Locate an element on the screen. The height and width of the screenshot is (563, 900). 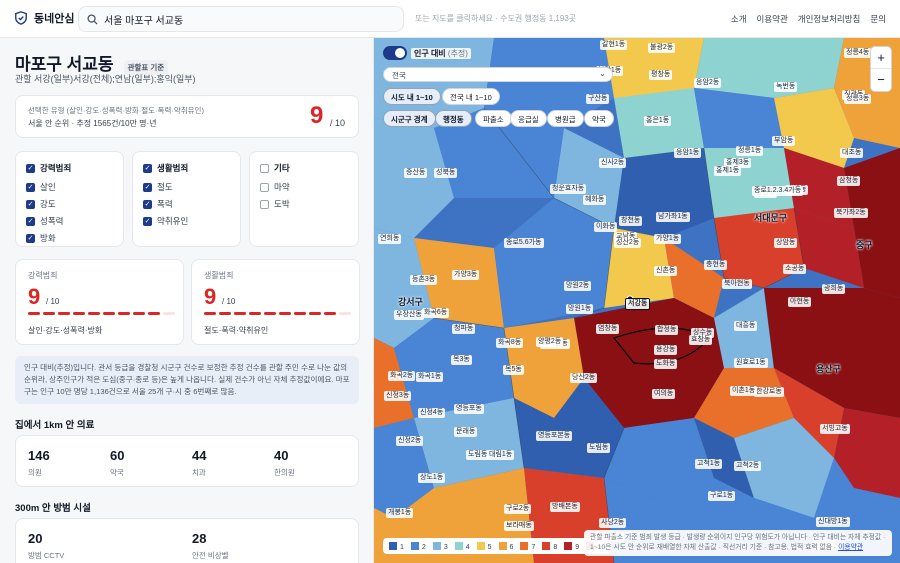
district-label: 갈현1동 is located at coordinates (613, 45).